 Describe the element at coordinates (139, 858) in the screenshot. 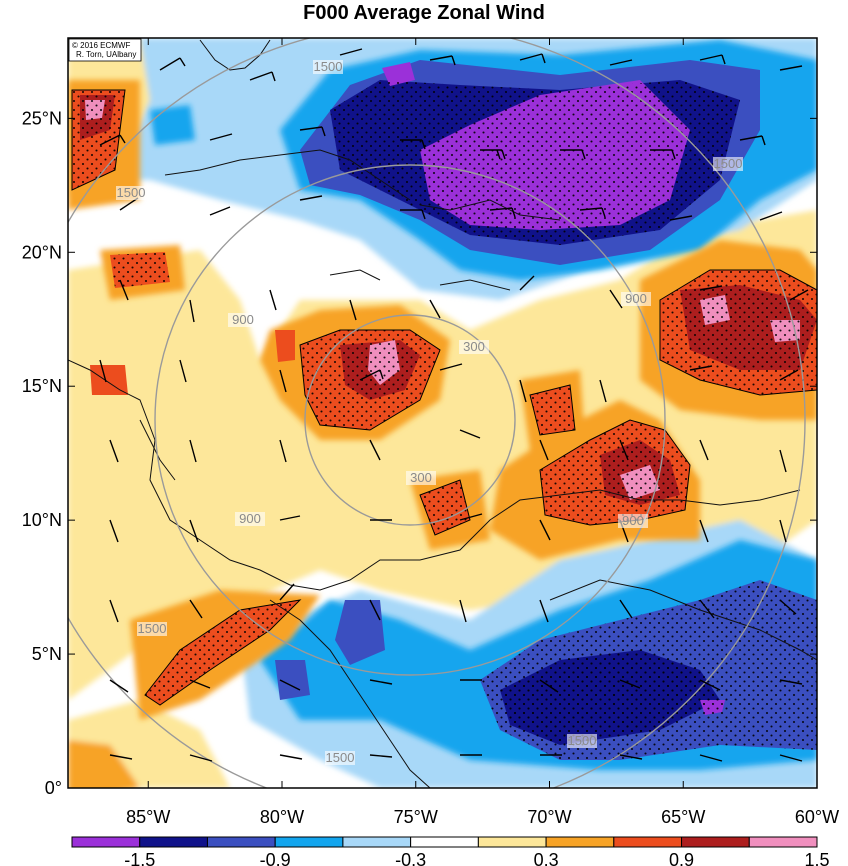

I see `colorbar-tick-label: -1.5` at that location.